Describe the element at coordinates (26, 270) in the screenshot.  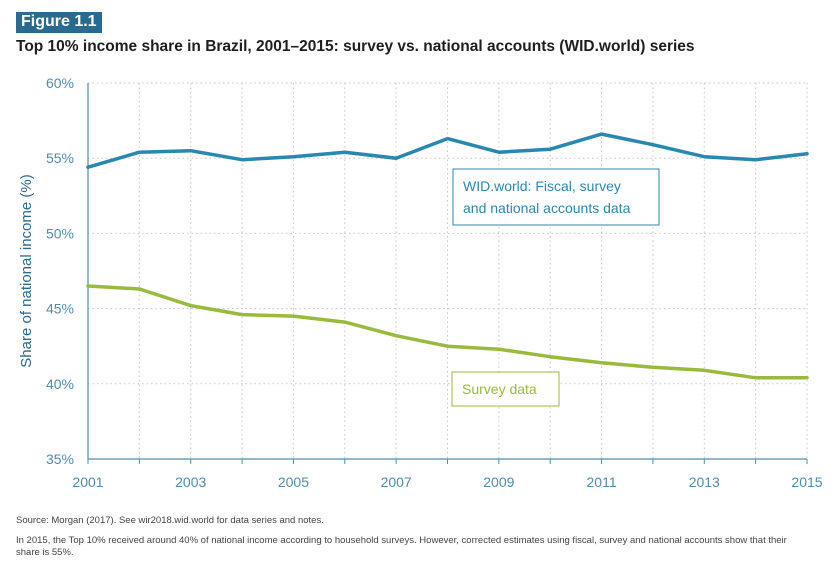
I see `y-axis-label: Share of national income (%)` at that location.